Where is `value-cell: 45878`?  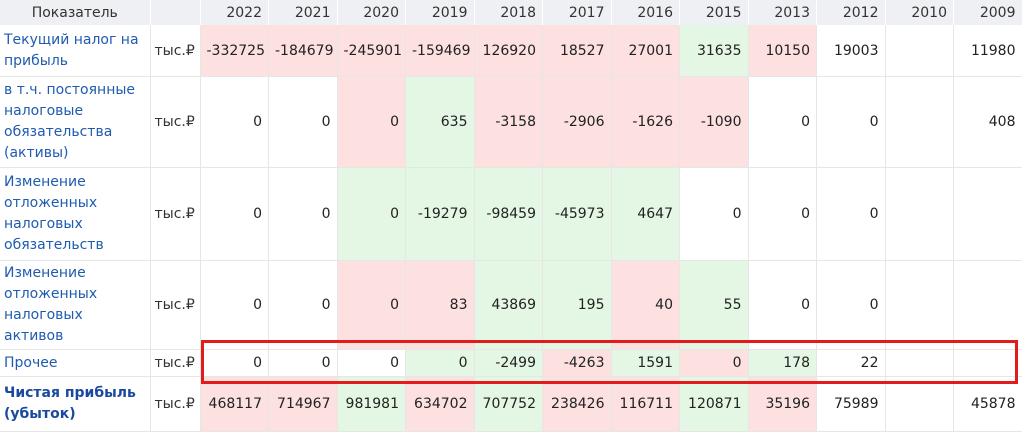
value-cell: 45878 is located at coordinates (988, 404).